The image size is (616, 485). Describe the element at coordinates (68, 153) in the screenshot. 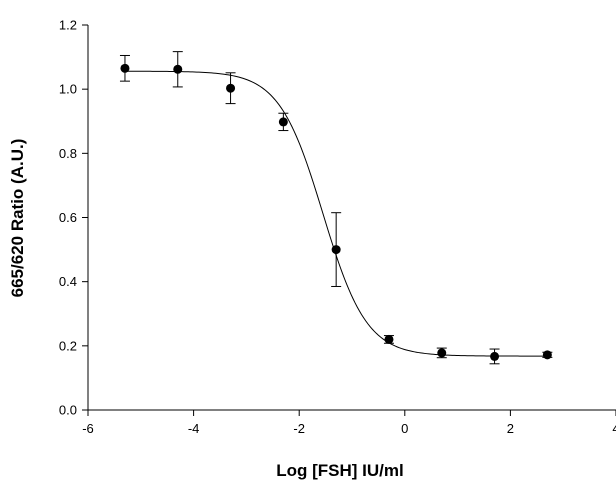

I see `y-tick-label: 0.8` at that location.